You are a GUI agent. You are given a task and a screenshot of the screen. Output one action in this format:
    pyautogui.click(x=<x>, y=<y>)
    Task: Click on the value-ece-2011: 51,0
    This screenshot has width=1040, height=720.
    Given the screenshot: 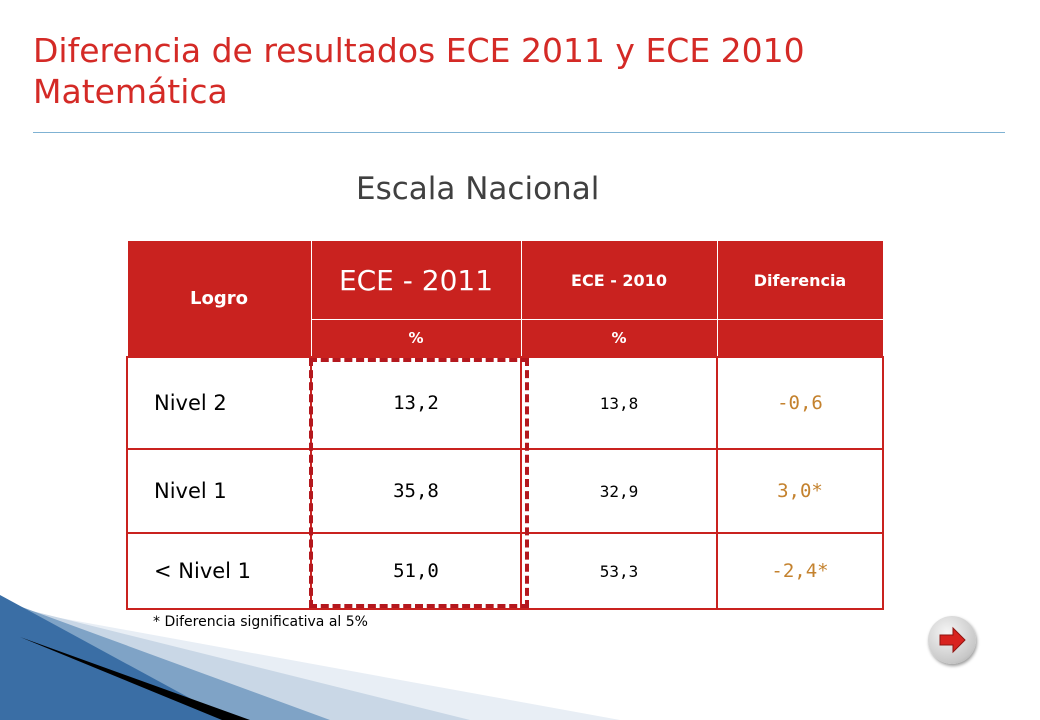 What is the action you would take?
    pyautogui.click(x=416, y=571)
    